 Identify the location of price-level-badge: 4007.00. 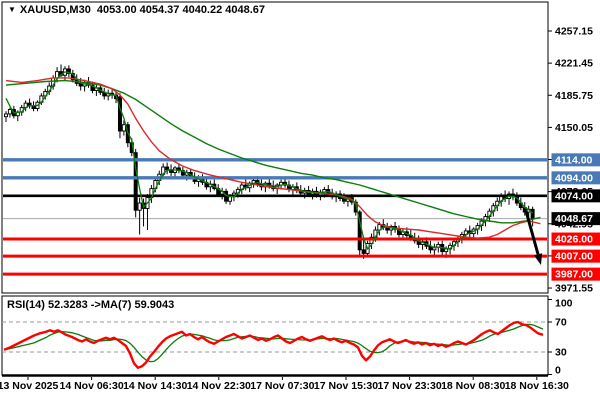
(575, 256).